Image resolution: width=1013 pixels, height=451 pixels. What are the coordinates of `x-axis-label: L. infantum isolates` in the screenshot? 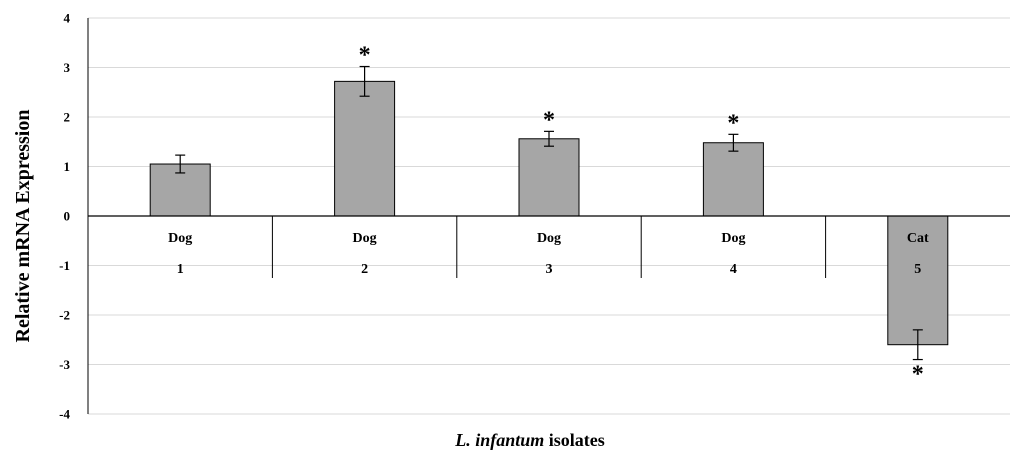 It's located at (529, 440).